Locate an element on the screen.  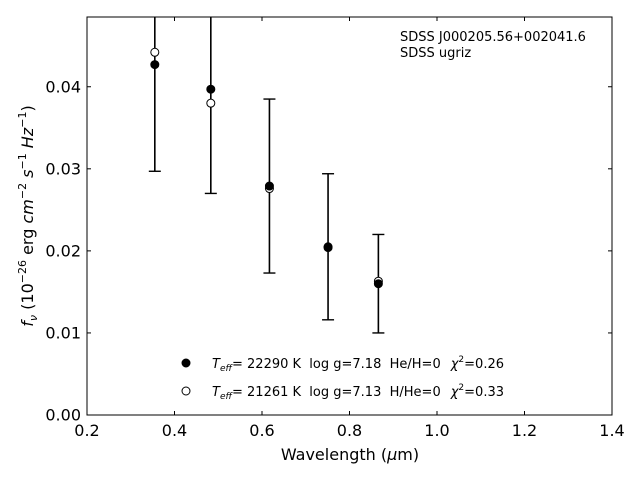
x-tick-label: 0.4 is located at coordinates (174, 430).